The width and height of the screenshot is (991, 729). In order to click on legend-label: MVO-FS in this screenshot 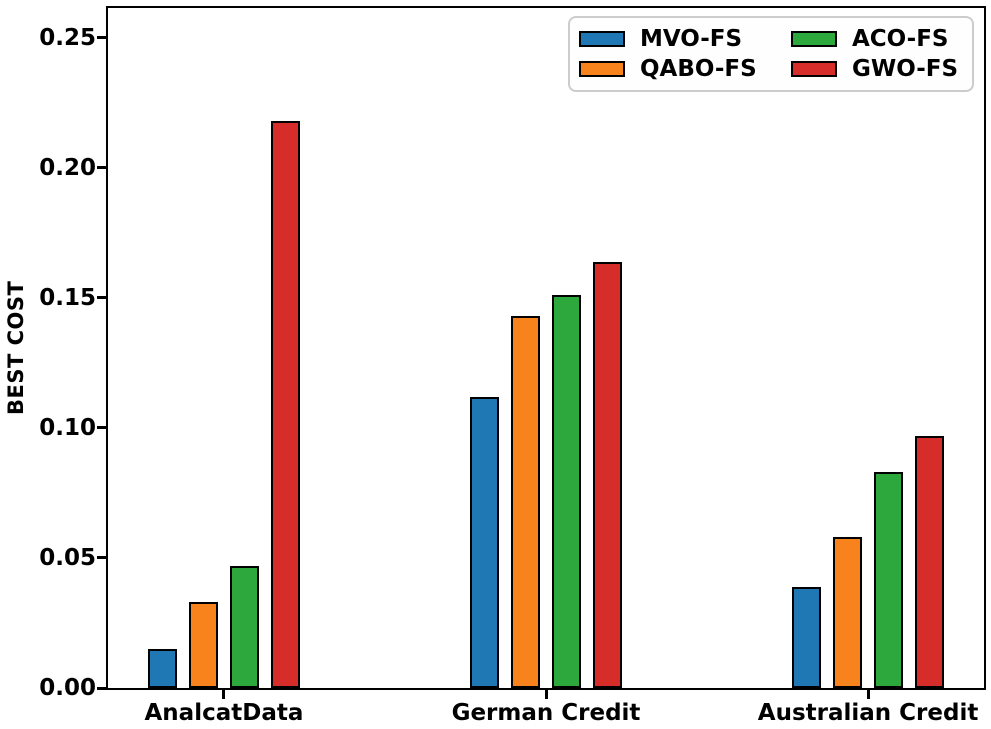, I will do `click(691, 39)`.